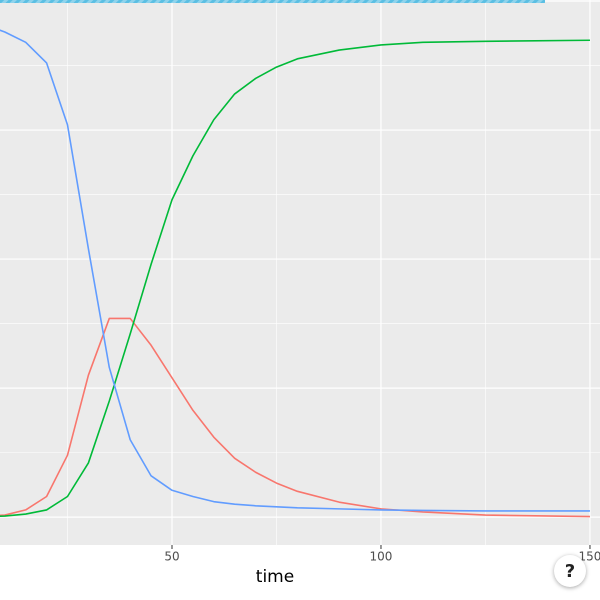 Image resolution: width=600 pixels, height=600 pixels. Describe the element at coordinates (171, 557) in the screenshot. I see `x-tick-label: 50` at that location.